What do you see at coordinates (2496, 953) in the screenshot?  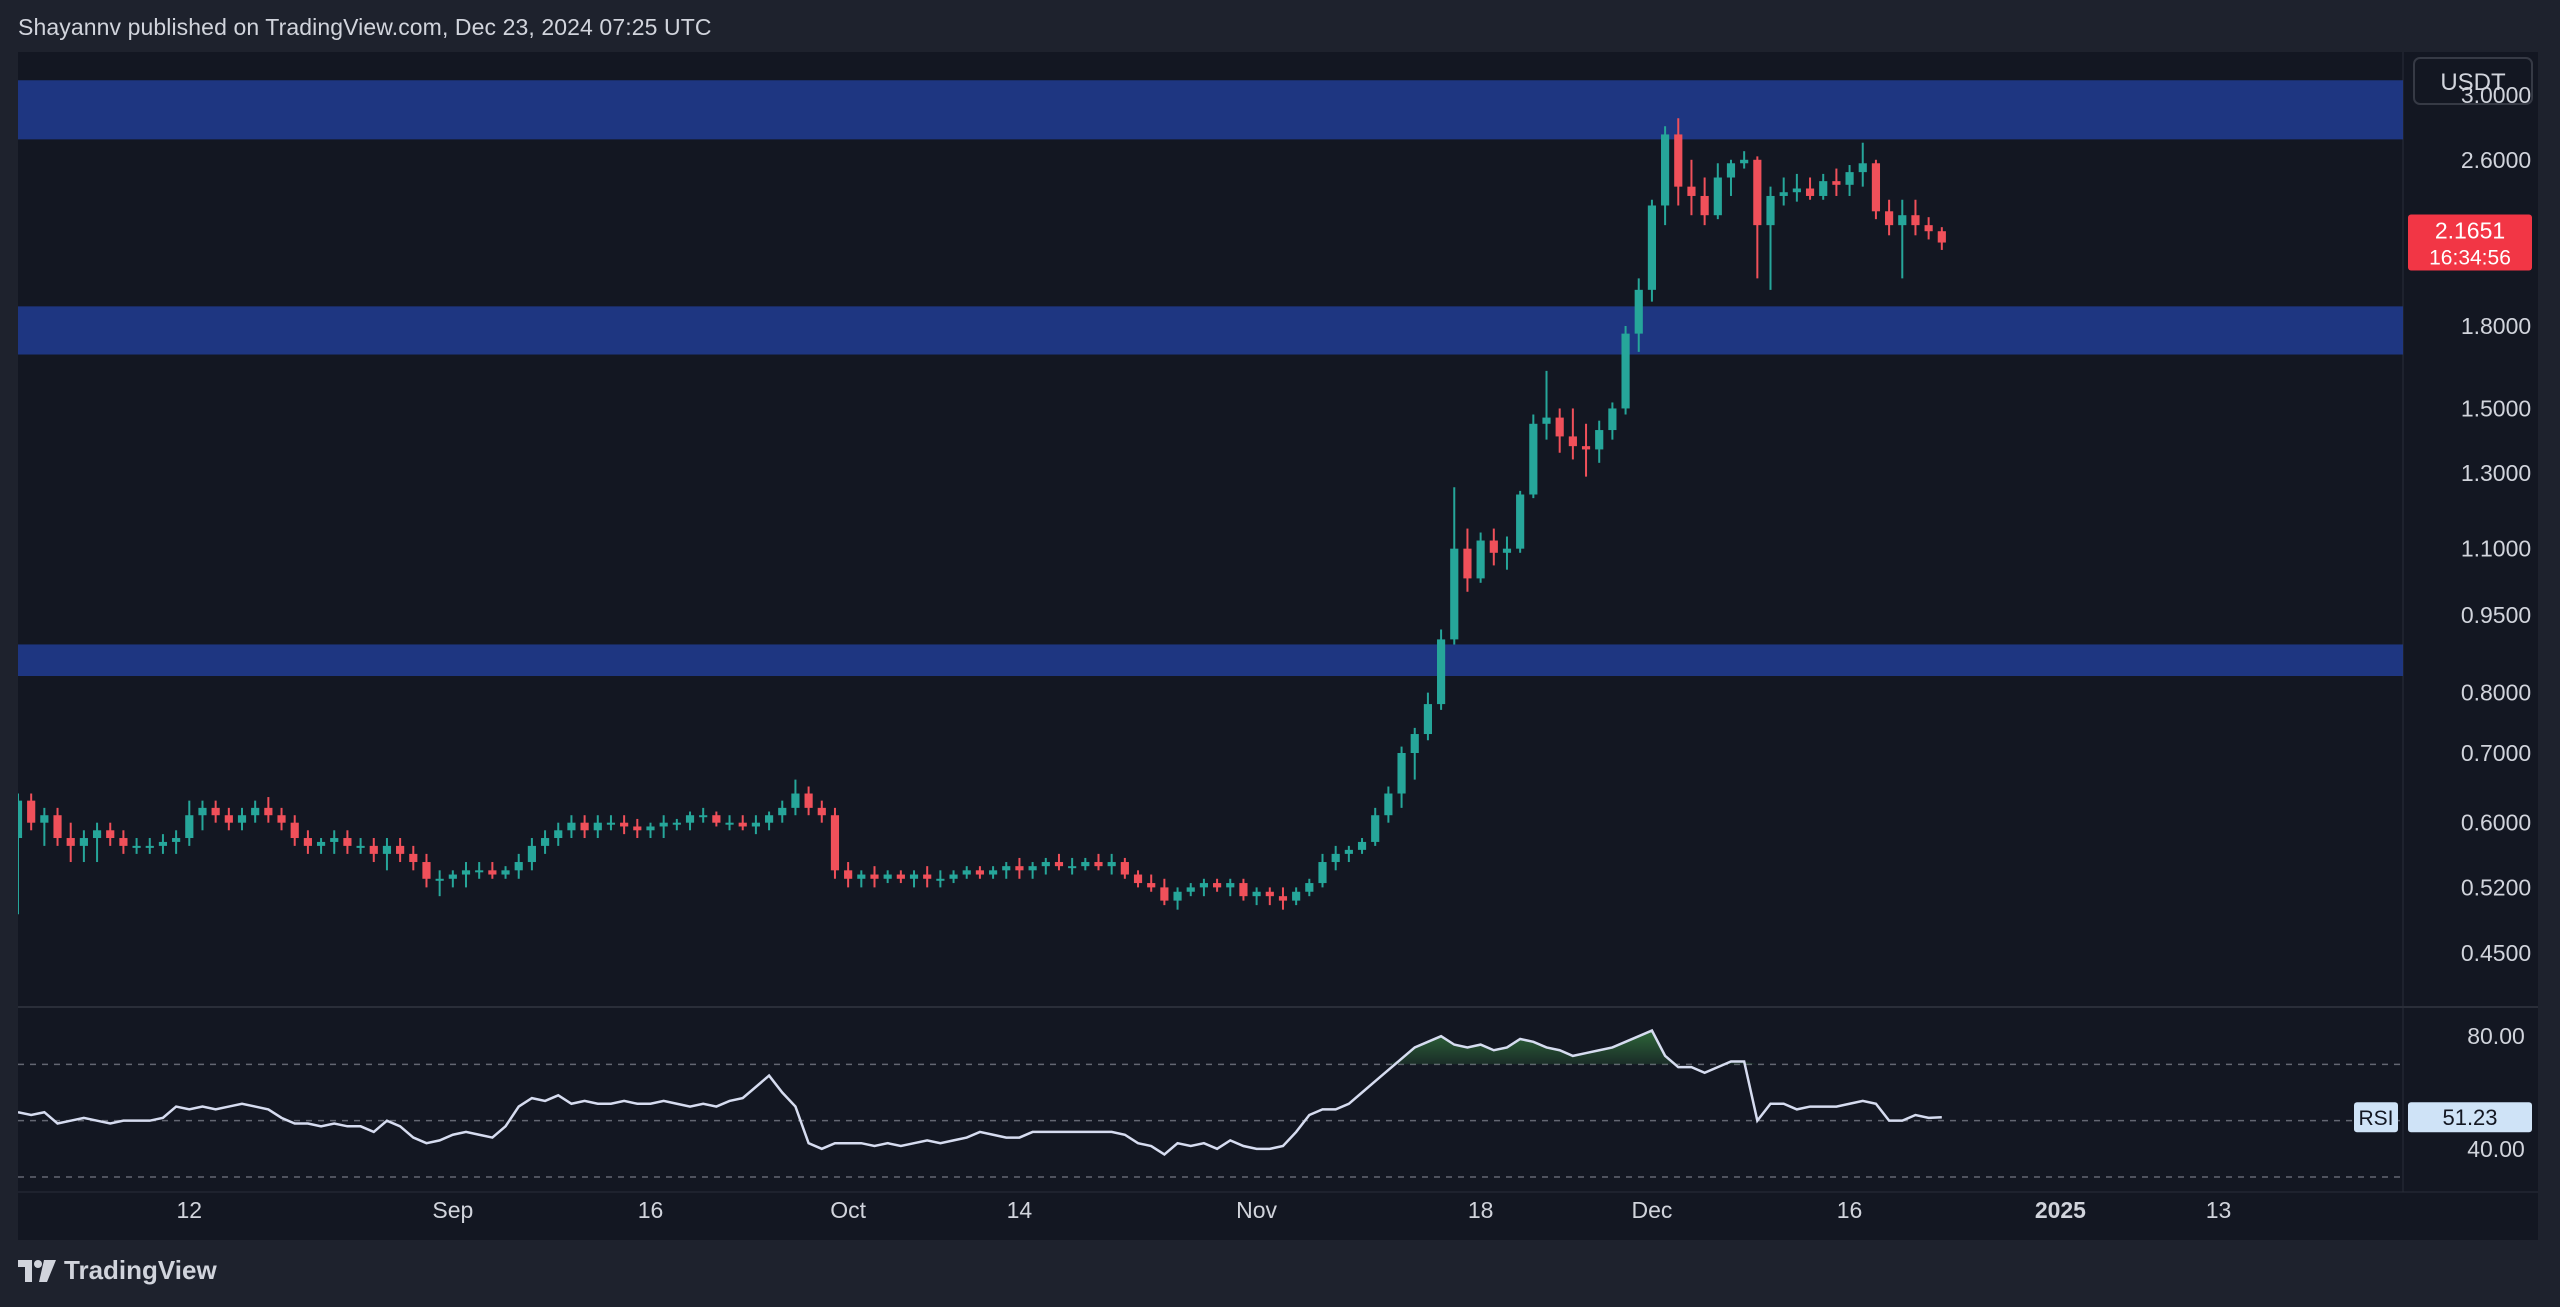 I see `price-tick-label: 0.4500` at bounding box center [2496, 953].